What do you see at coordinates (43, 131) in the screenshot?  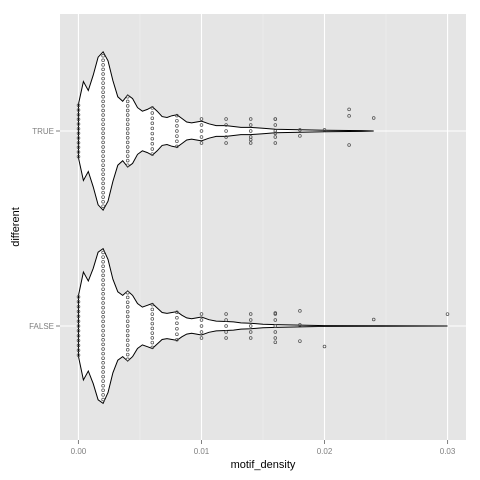 I see `y-tick-label: TRUE` at bounding box center [43, 131].